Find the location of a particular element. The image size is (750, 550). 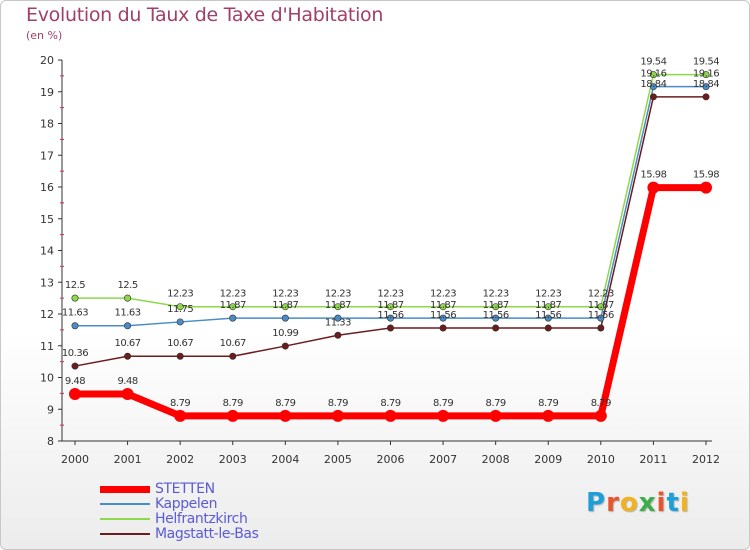

data-label: 9.48 is located at coordinates (127, 381).